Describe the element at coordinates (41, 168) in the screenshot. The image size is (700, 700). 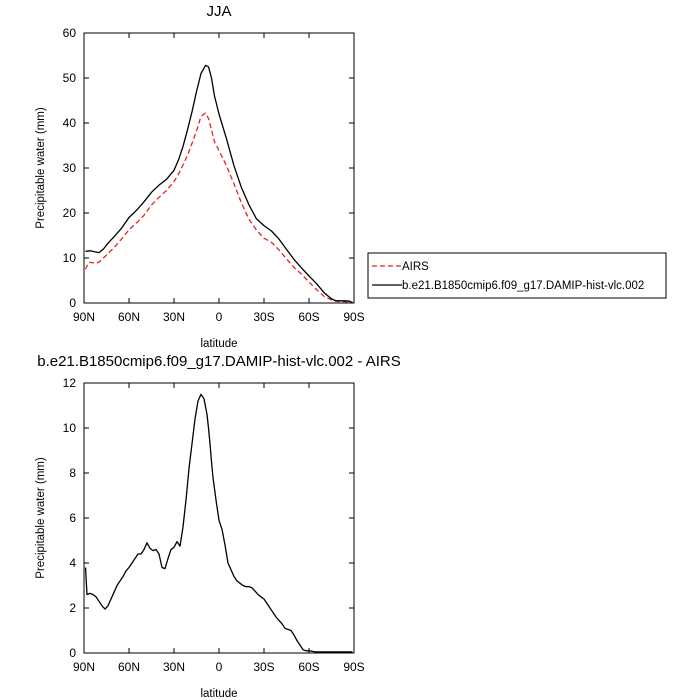
I see `top-y-axis-label: Precipitable water (mm)` at that location.